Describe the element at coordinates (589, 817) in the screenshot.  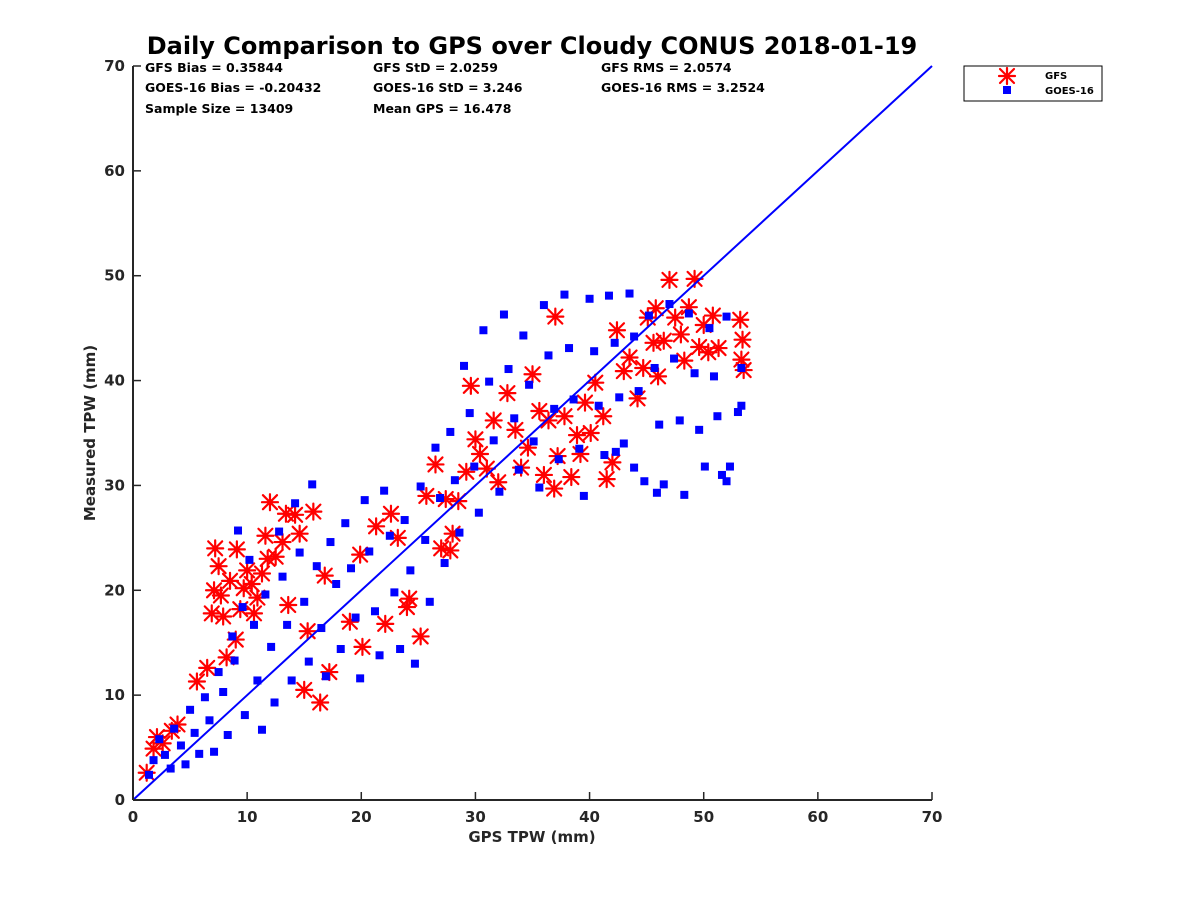
I see `x-tick-label: 40` at that location.